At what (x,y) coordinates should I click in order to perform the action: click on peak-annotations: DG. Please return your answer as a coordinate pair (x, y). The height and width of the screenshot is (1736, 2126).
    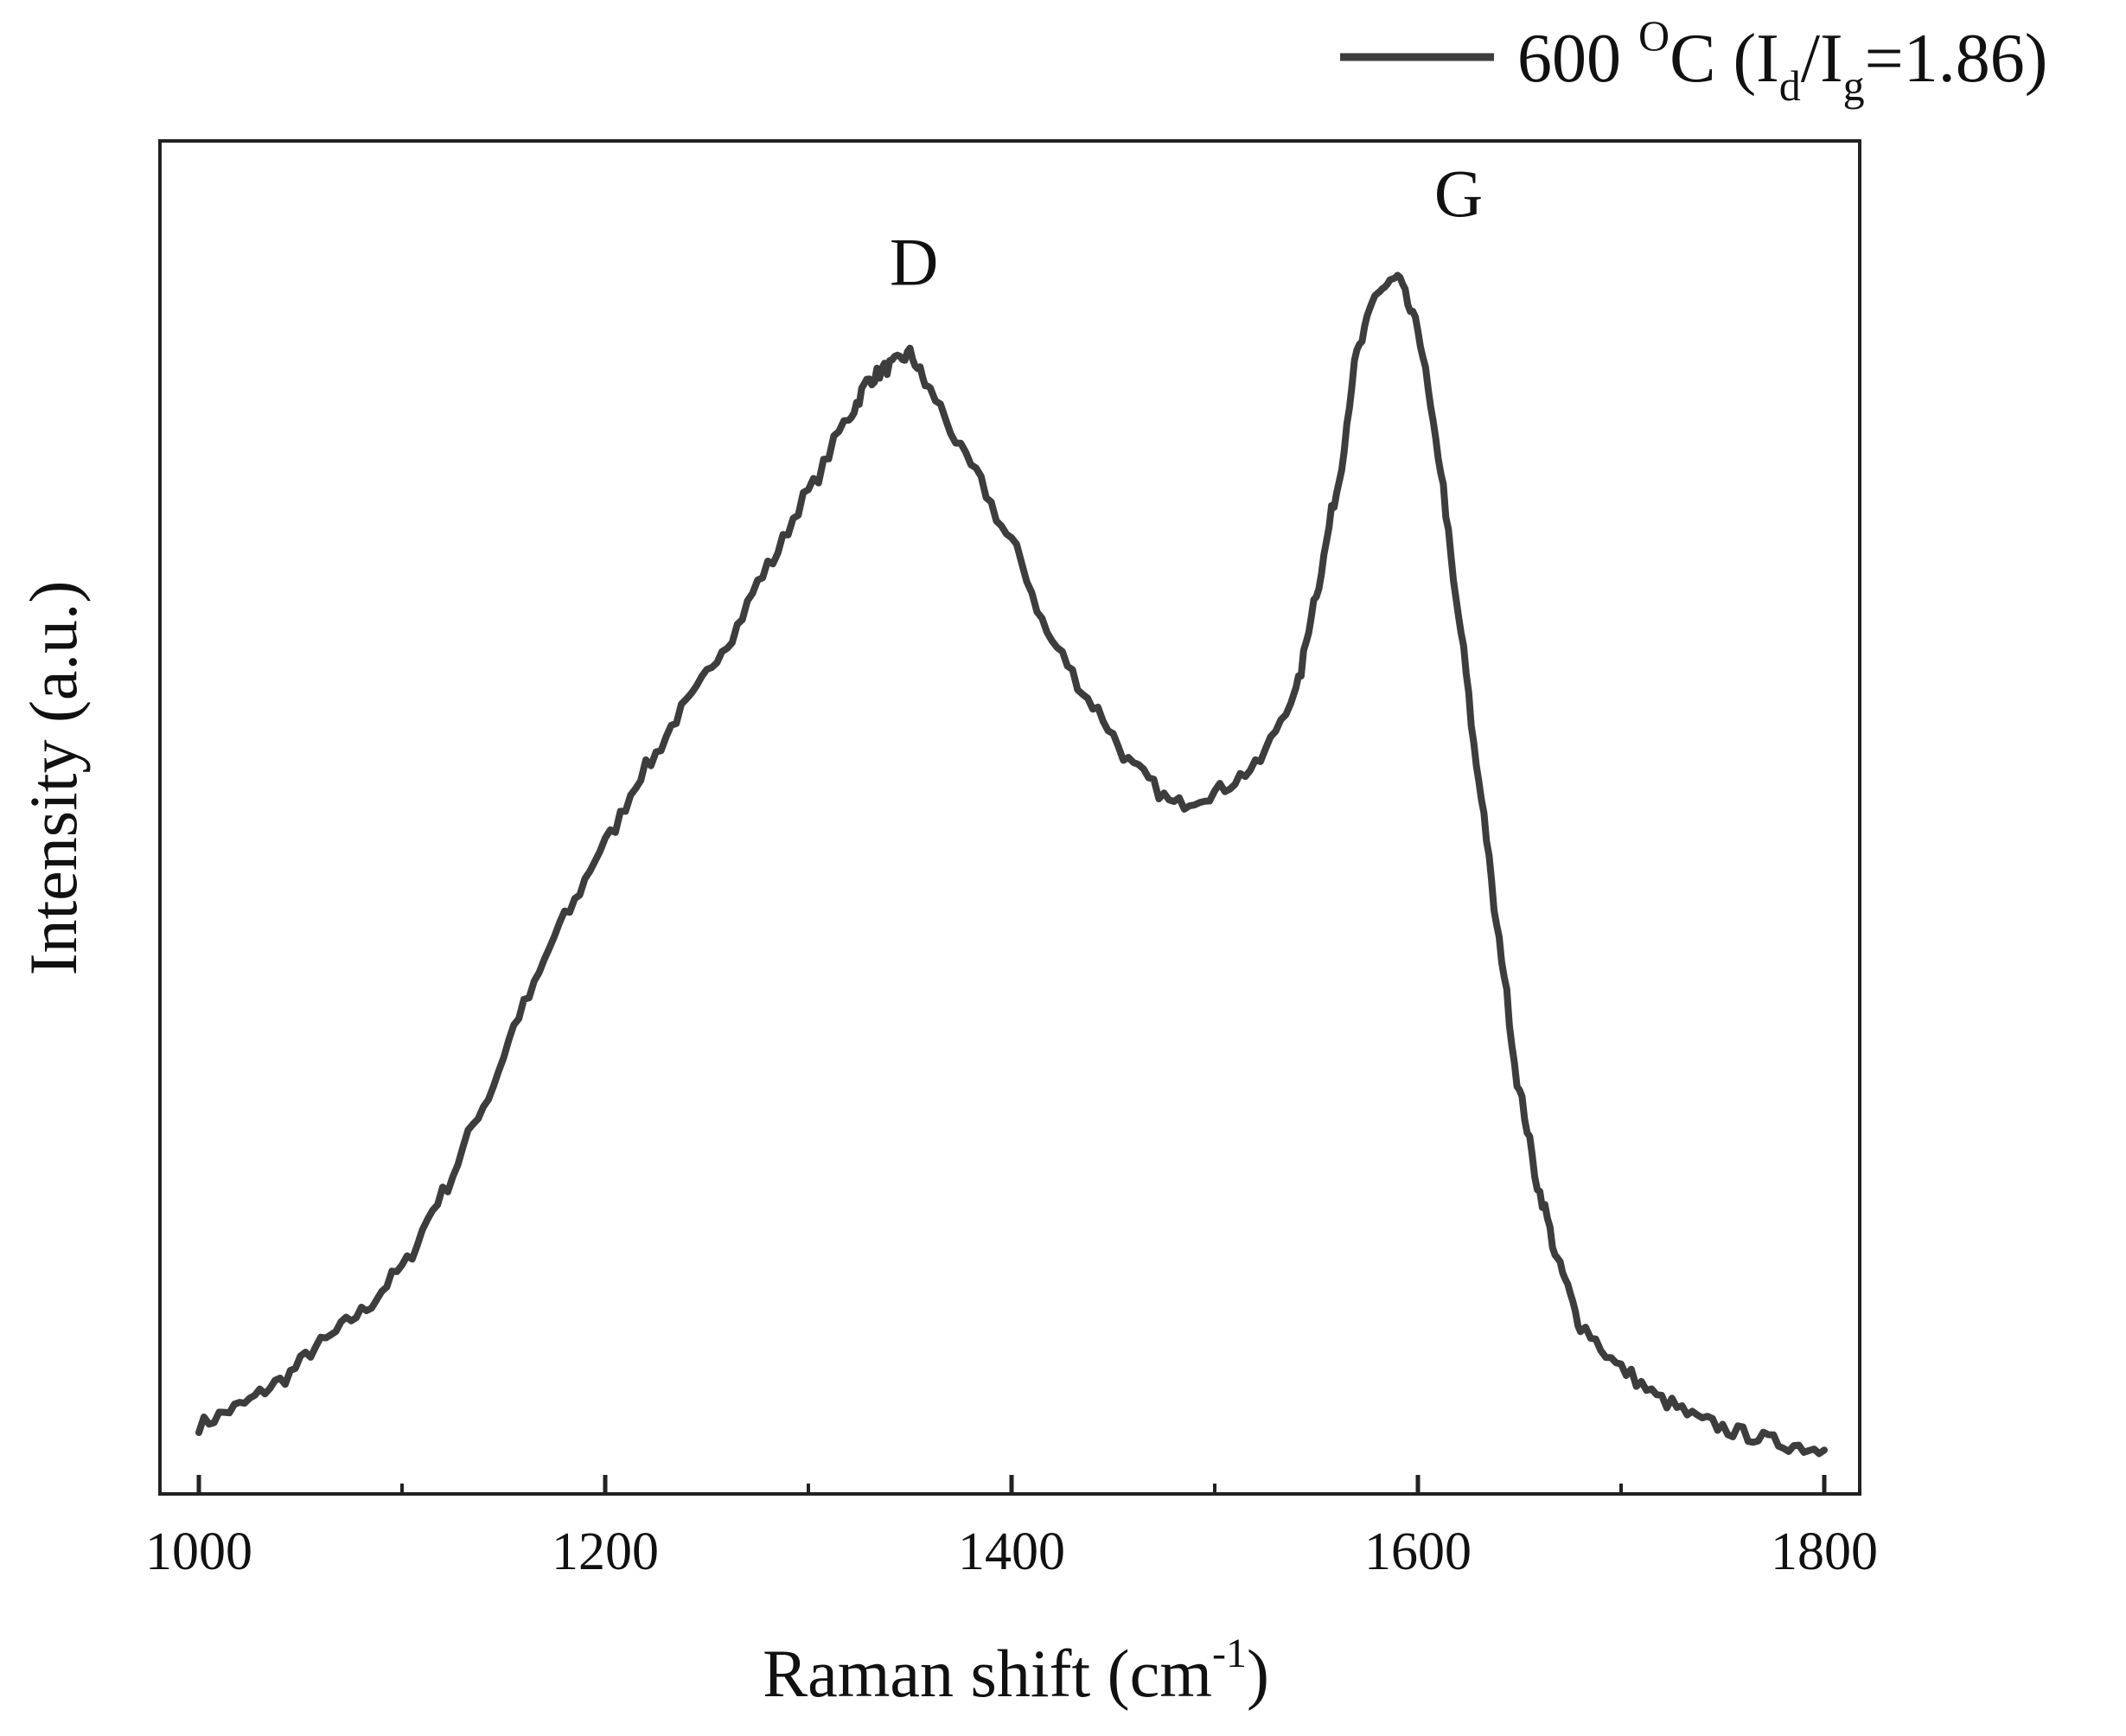
    Looking at the image, I should click on (1186, 228).